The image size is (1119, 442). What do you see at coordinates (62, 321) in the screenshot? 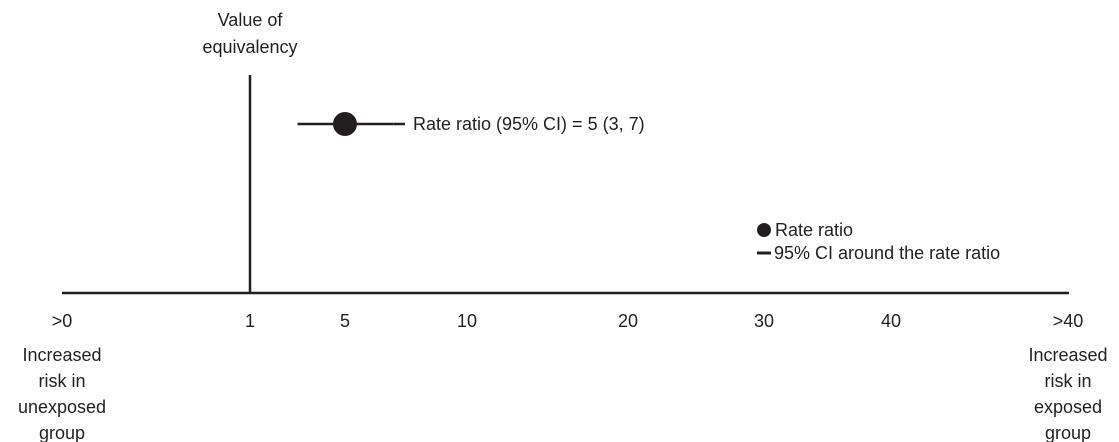
I see `x-axis-tick-label: >0` at bounding box center [62, 321].